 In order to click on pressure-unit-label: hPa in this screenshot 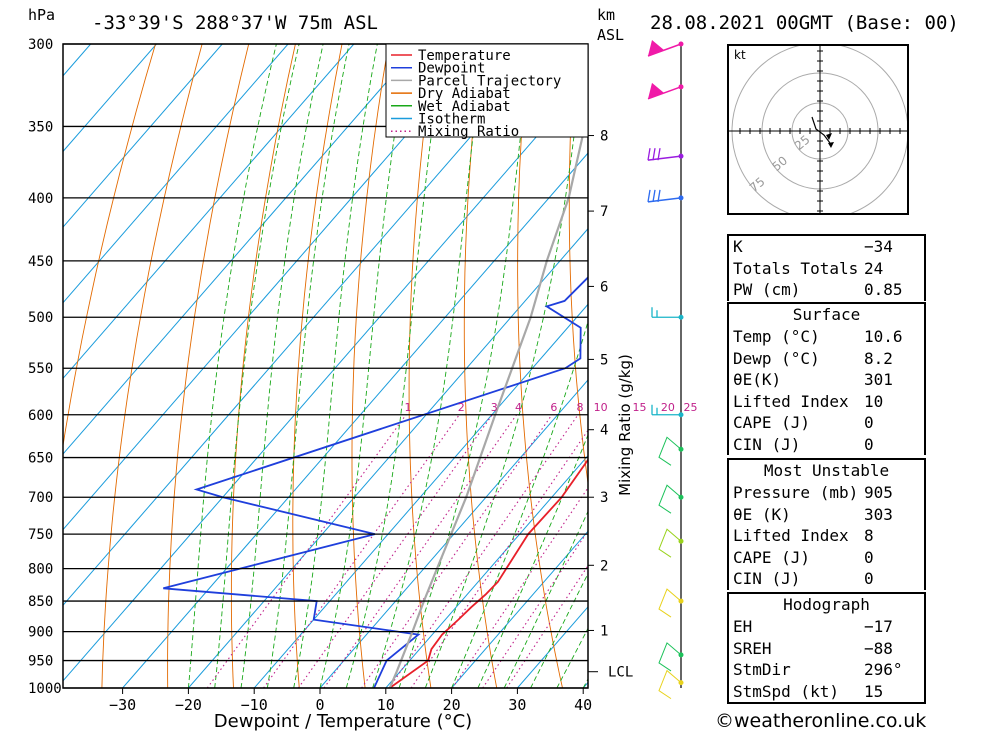, I will do `click(42, 15)`.